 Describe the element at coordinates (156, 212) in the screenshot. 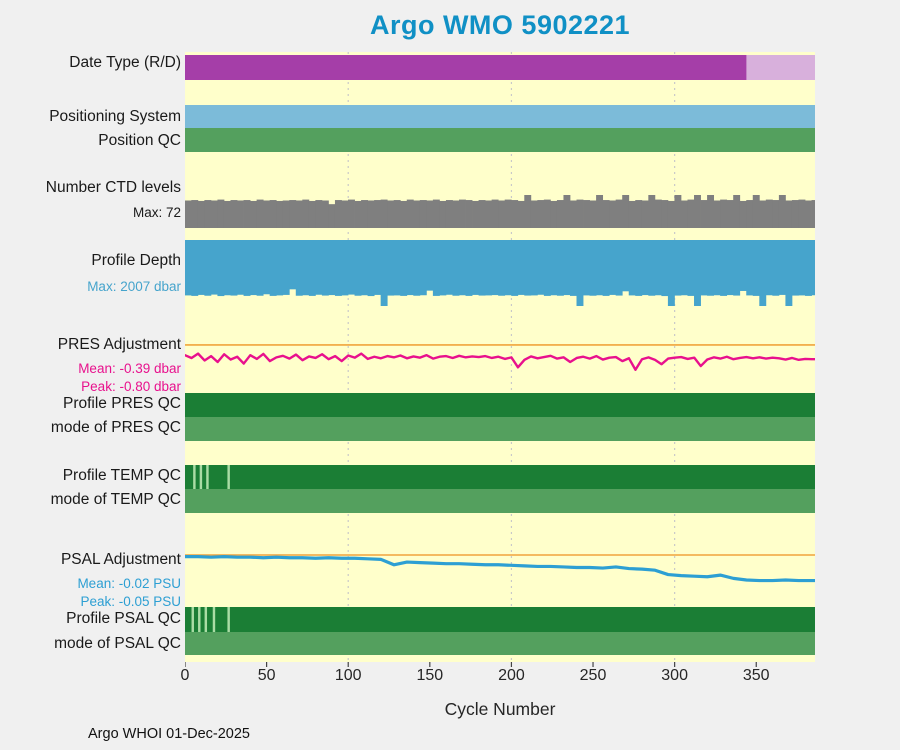

I see `ctd-levels-max-label: Max: 72` at that location.